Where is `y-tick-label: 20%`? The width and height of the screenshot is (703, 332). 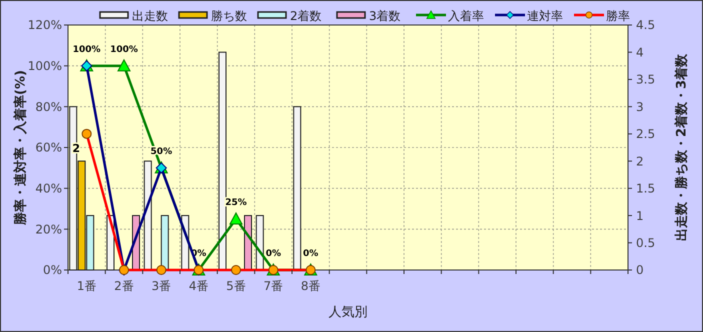 y-tick-label: 20% is located at coordinates (48, 229).